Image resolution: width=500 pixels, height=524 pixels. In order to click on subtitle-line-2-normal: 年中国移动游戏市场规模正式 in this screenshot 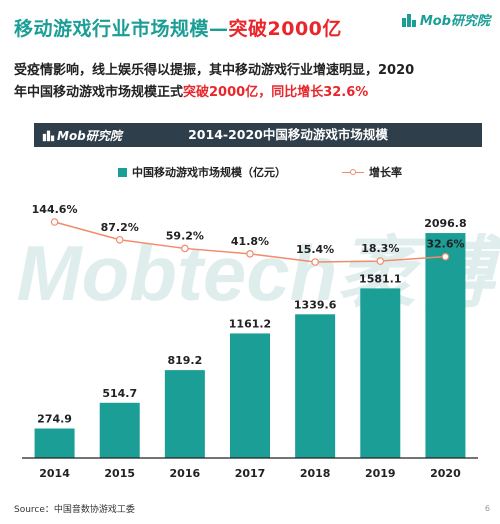, I will do `click(99, 92)`.